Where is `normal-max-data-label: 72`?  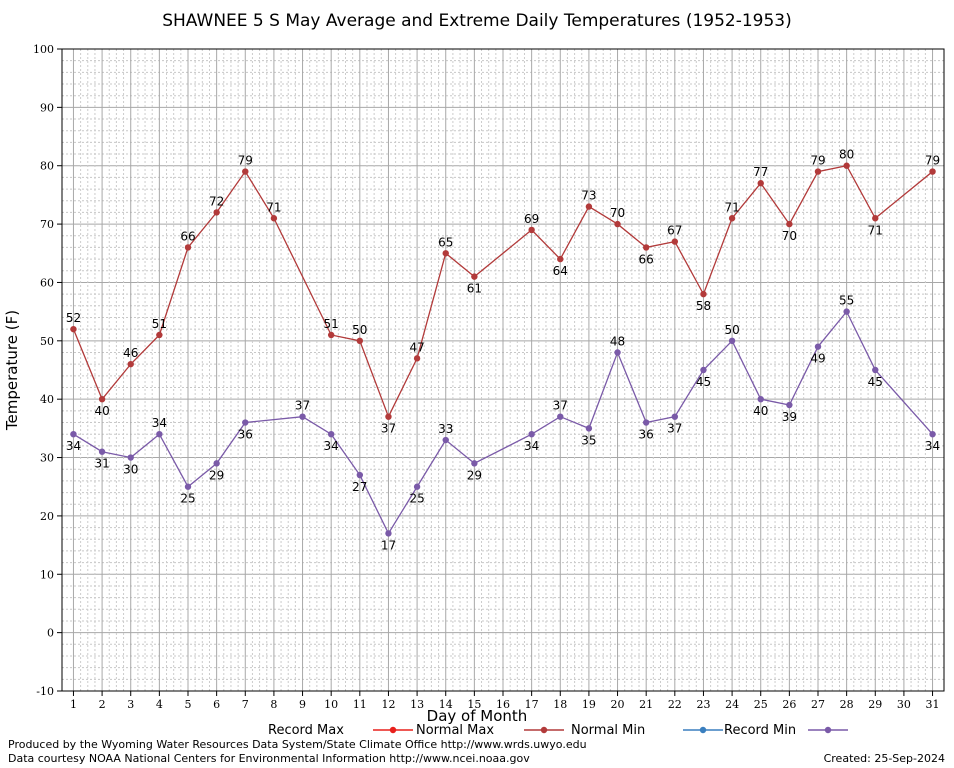 normal-max-data-label: 72 is located at coordinates (216, 201).